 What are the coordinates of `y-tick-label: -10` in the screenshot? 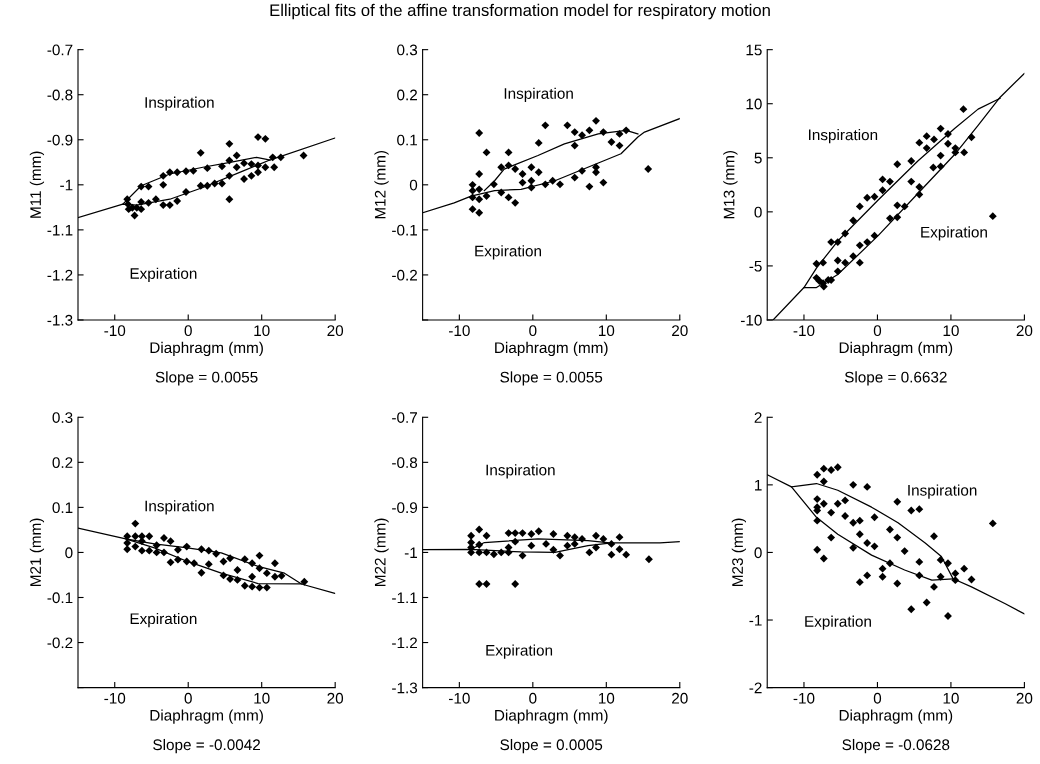 It's located at (751, 320).